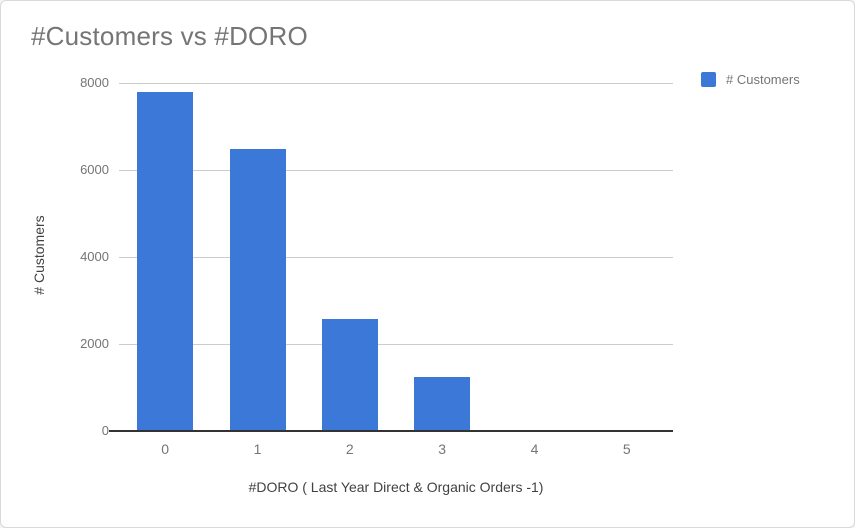  Describe the element at coordinates (94, 343) in the screenshot. I see `y-tick-label-2000: 2000` at that location.